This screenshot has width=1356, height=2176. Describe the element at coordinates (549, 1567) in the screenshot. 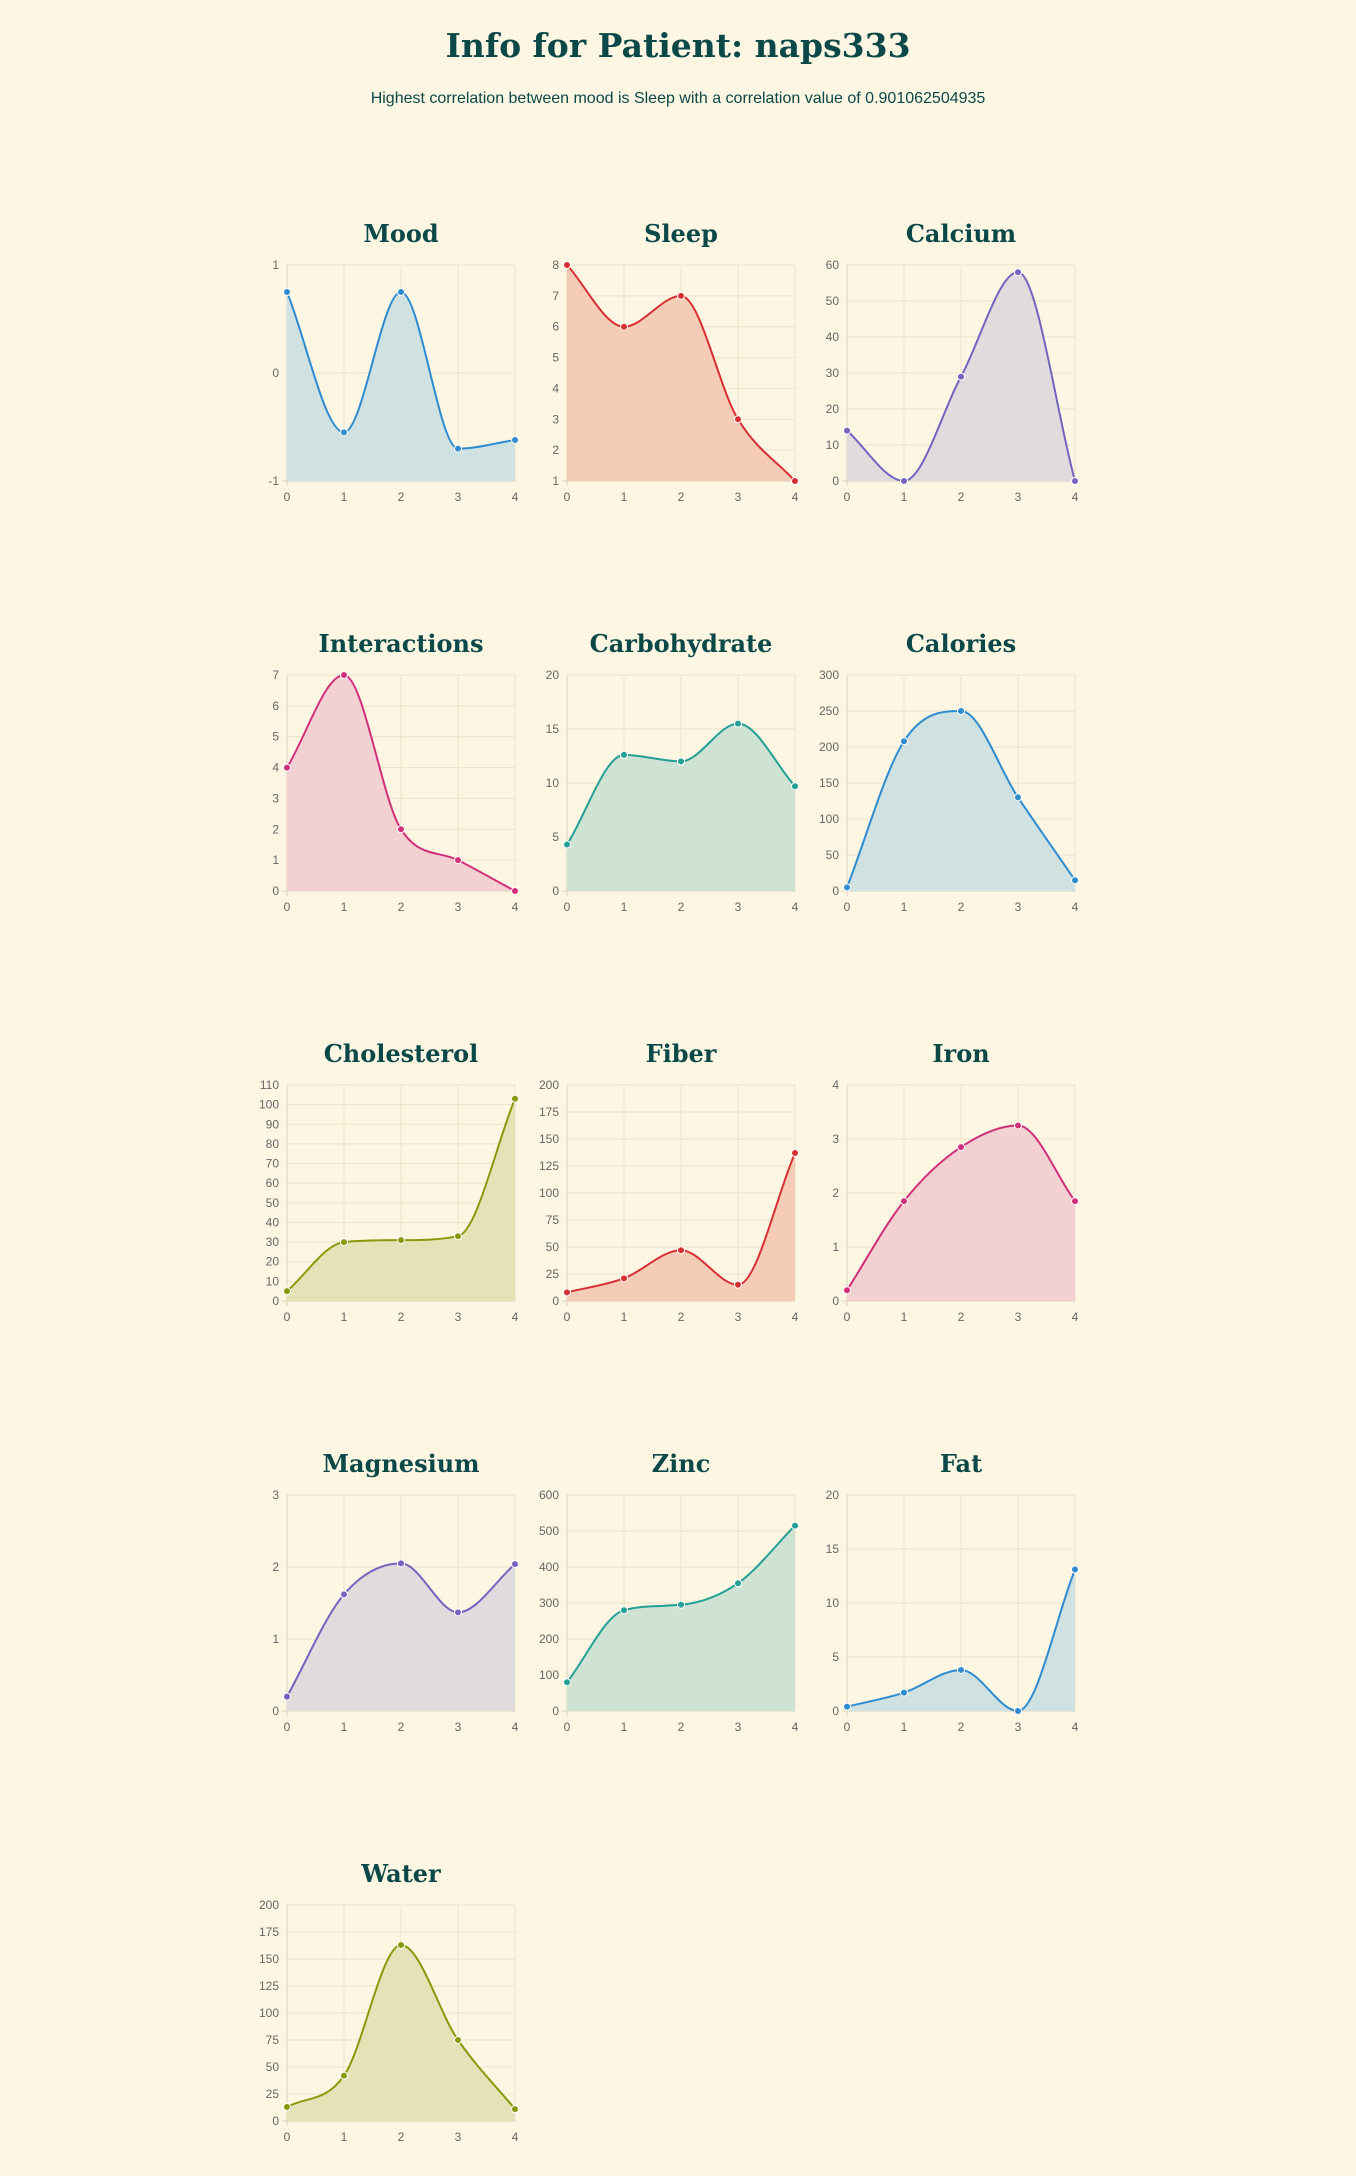

I see `zinc-y-tick-label: 400` at that location.